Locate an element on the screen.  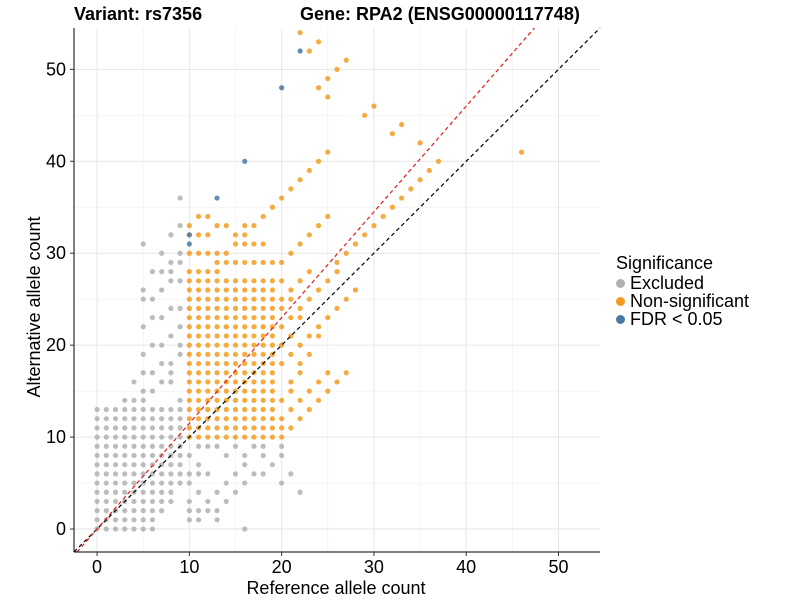
x-tick-label: 30 is located at coordinates (374, 567).